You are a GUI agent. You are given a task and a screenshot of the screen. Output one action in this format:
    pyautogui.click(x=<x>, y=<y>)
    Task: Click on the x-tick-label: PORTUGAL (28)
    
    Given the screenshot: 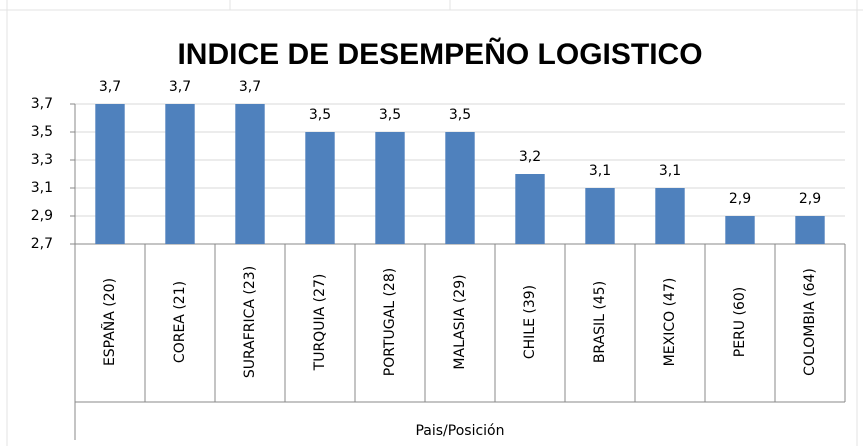 What is the action you would take?
    pyautogui.click(x=390, y=322)
    